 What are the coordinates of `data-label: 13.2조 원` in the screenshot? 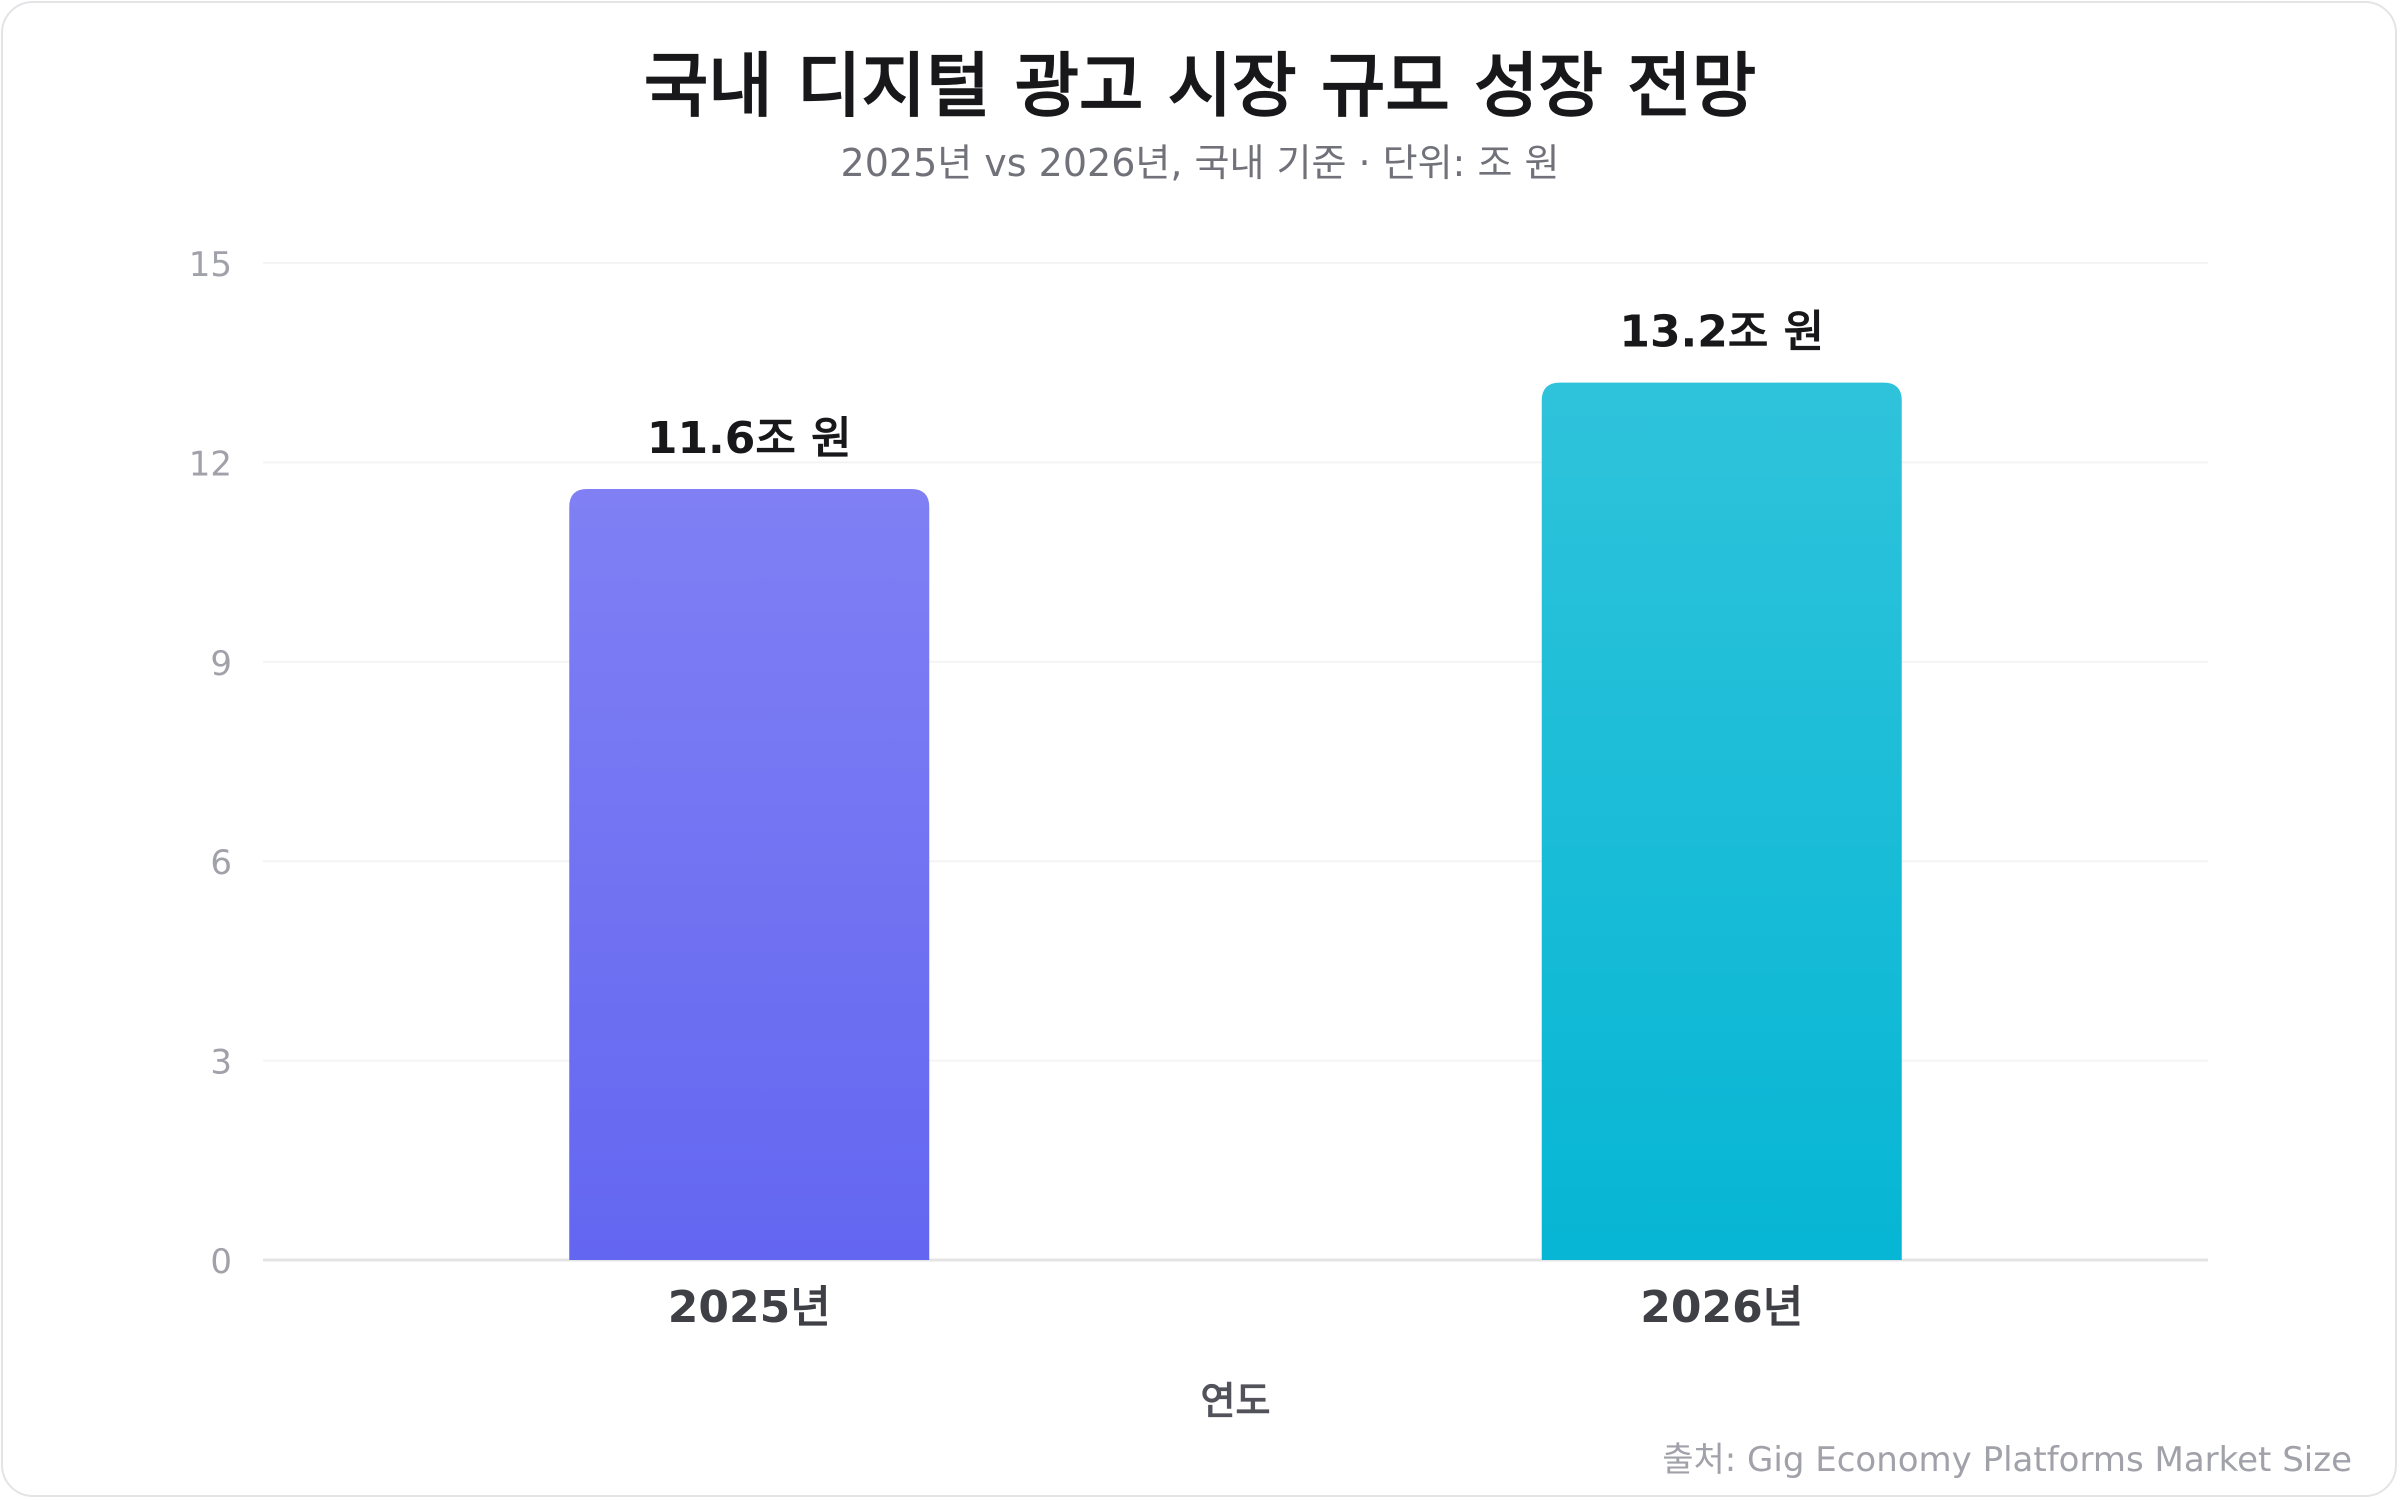 It's located at (1721, 332).